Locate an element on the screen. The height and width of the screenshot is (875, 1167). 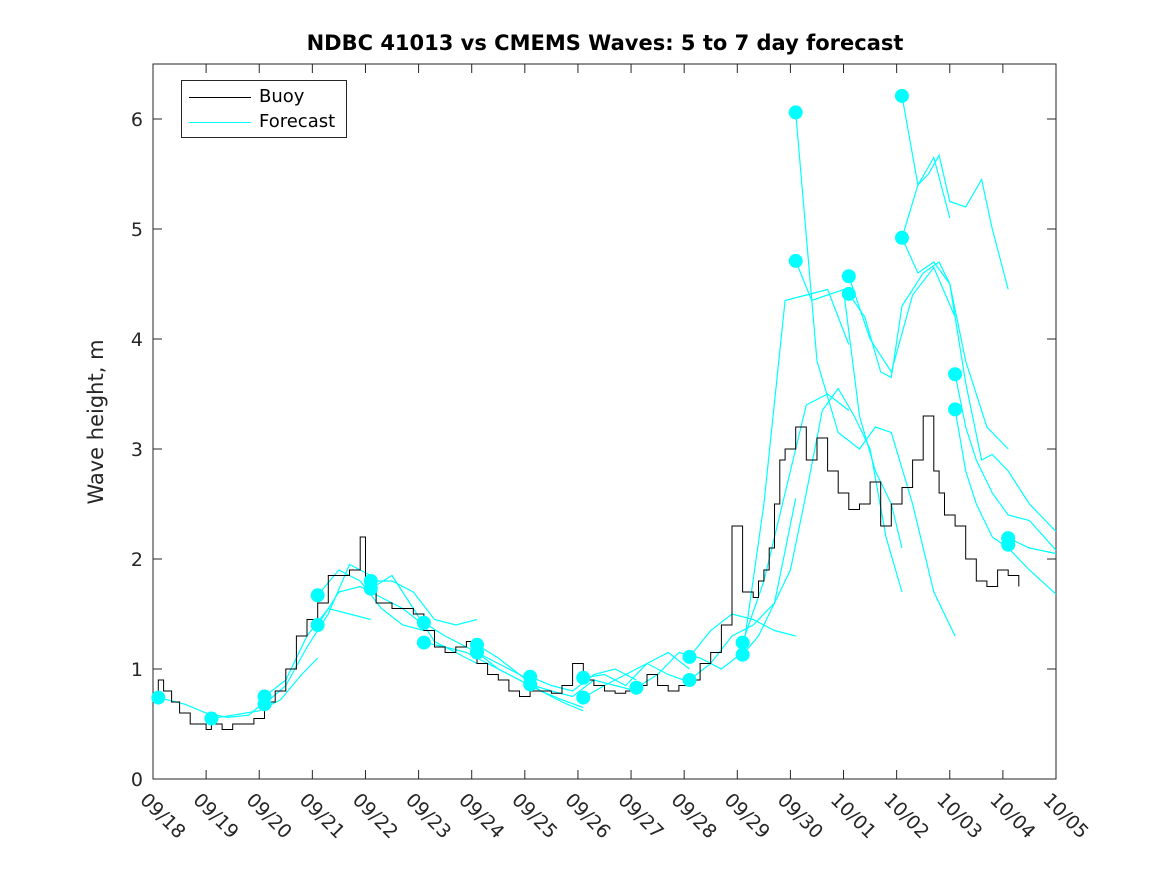
x-tick-label: 09/26 is located at coordinates (587, 816).